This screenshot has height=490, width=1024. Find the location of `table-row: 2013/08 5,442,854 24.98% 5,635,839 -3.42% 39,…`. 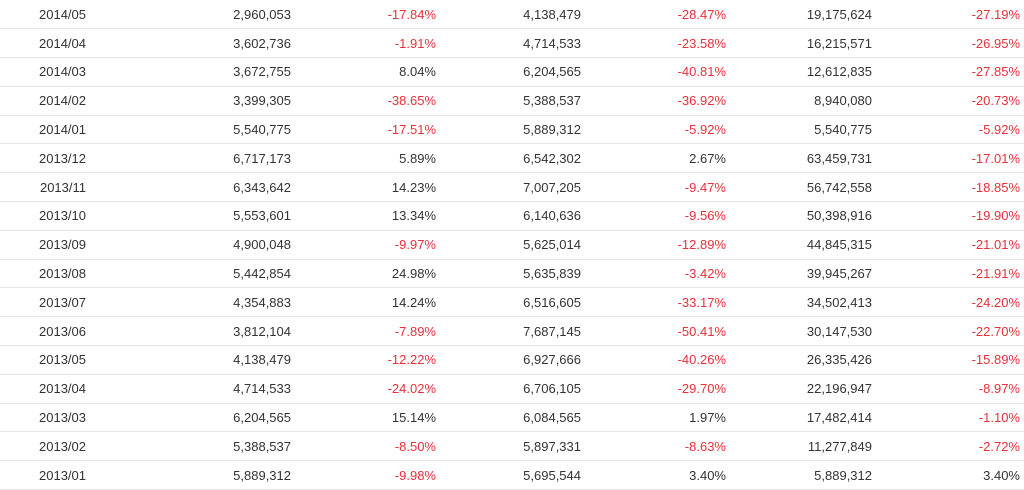

table-row: 2013/08 5,442,854 24.98% 5,635,839 -3.42% 39,… is located at coordinates (512, 274).